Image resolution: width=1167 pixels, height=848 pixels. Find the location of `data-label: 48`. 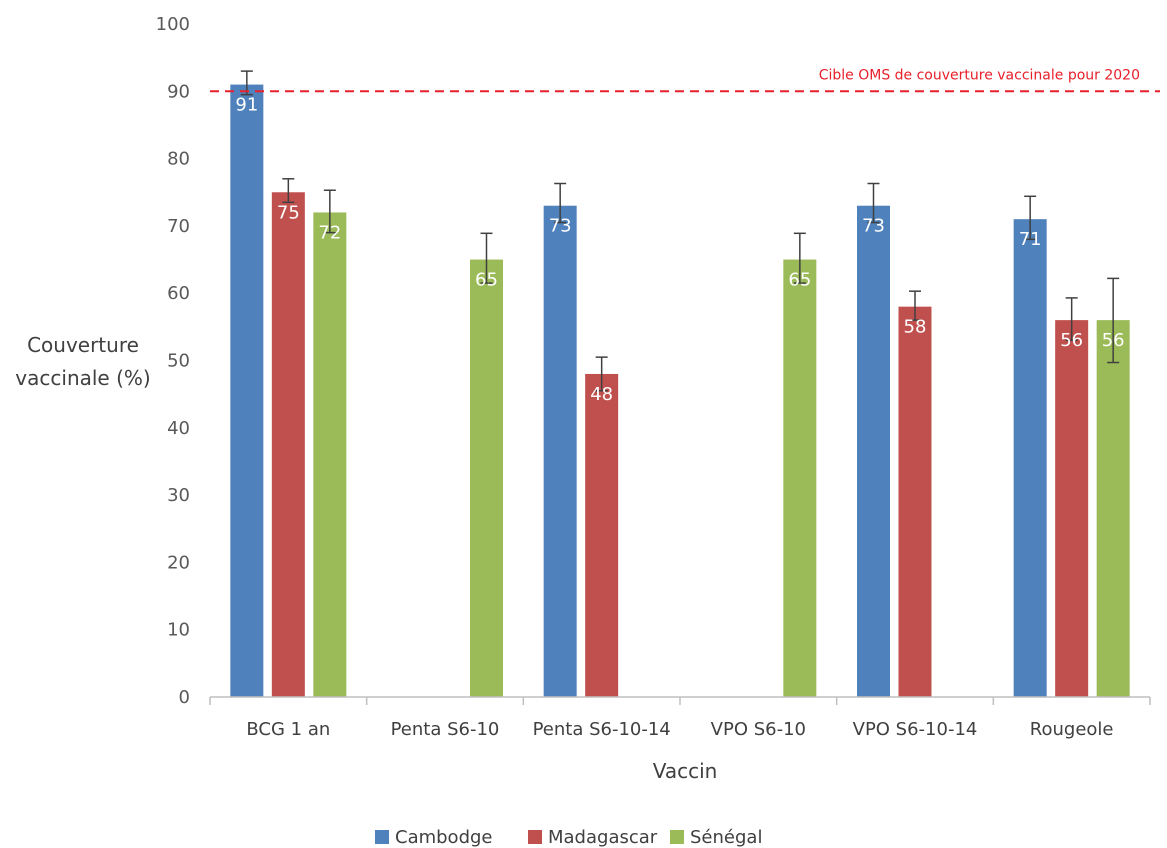

data-label: 48 is located at coordinates (601, 394).